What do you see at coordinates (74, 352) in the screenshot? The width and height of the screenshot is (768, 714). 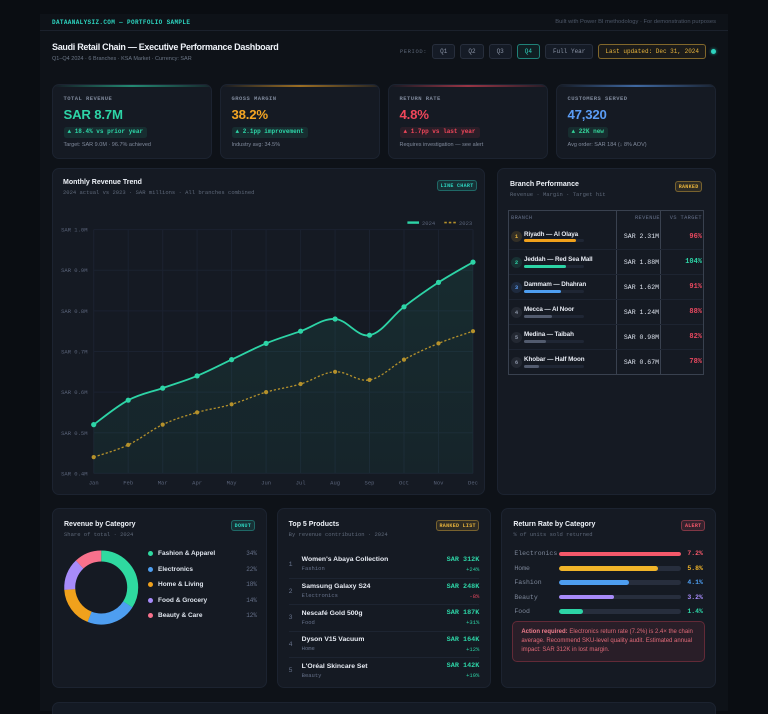 I see `svg-text: SAR 0.7M` at bounding box center [74, 352].